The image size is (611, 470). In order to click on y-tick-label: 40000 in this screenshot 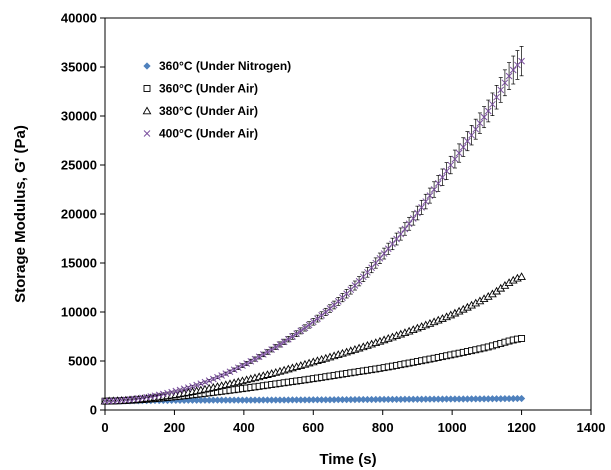, I will do `click(79, 18)`.